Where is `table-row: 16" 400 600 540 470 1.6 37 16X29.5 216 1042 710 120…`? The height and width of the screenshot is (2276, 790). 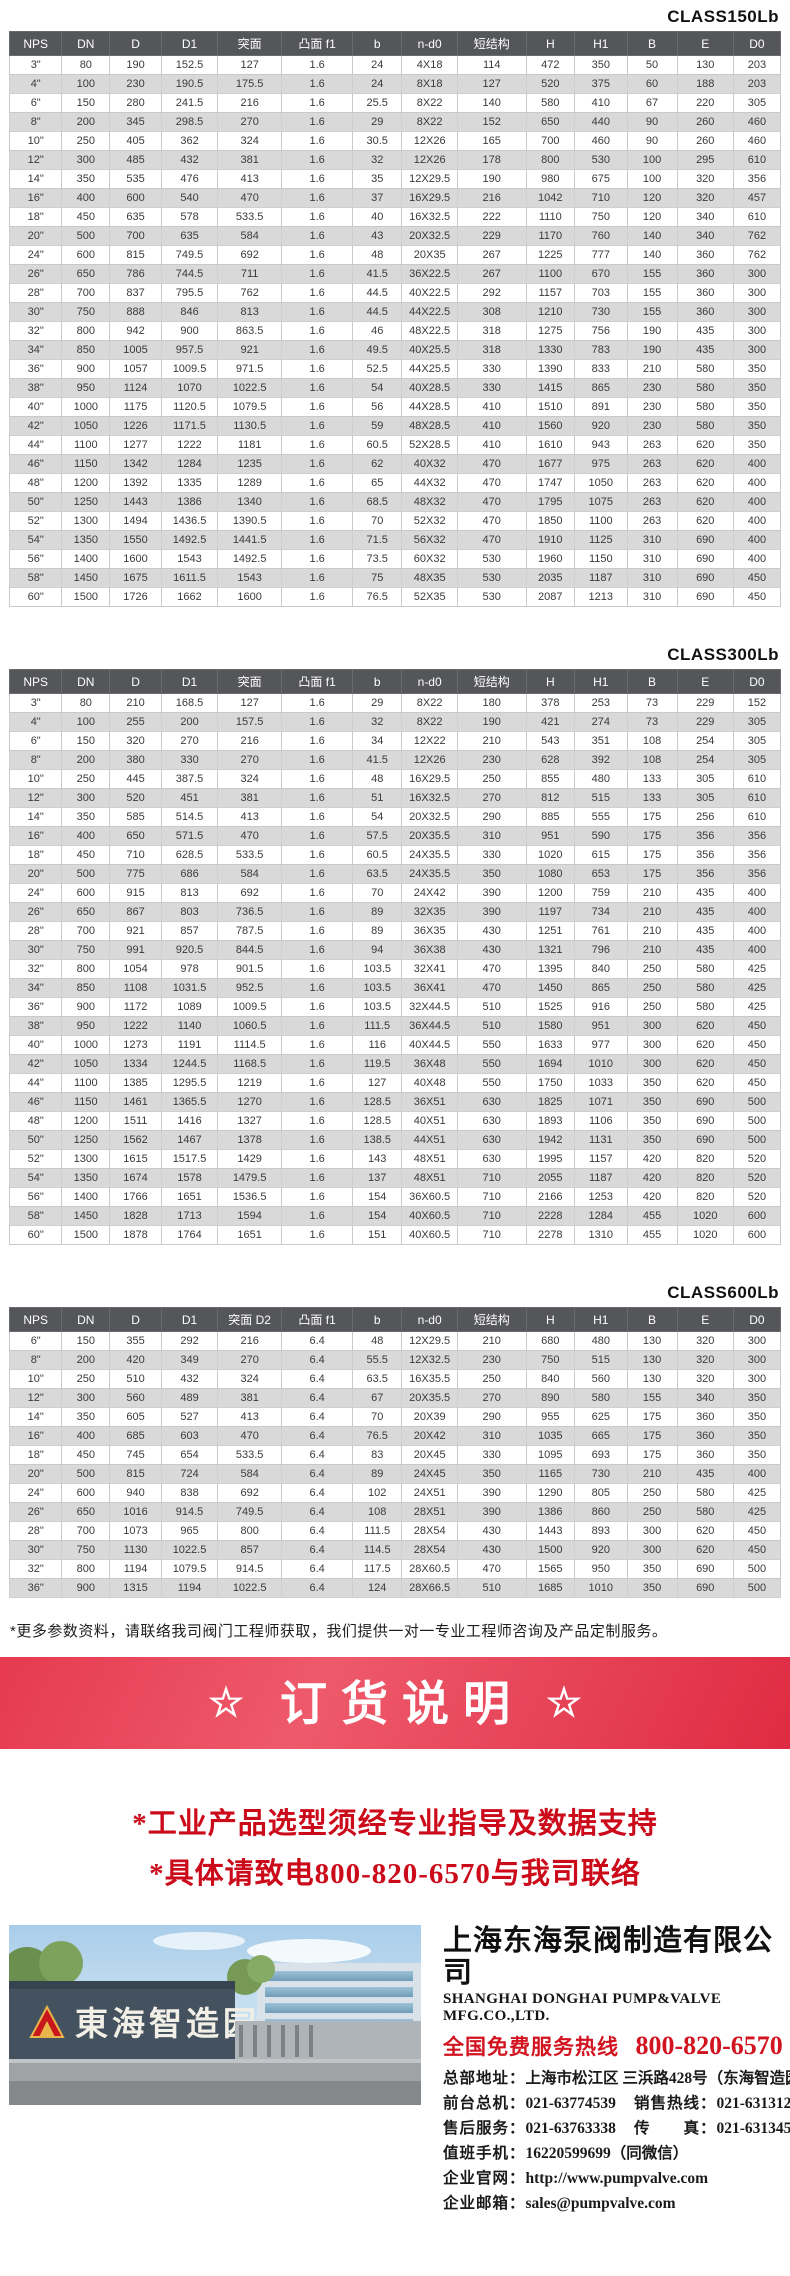 table-row: 16" 400 600 540 470 1.6 37 16X29.5 216 1042 710 120… is located at coordinates (395, 198).